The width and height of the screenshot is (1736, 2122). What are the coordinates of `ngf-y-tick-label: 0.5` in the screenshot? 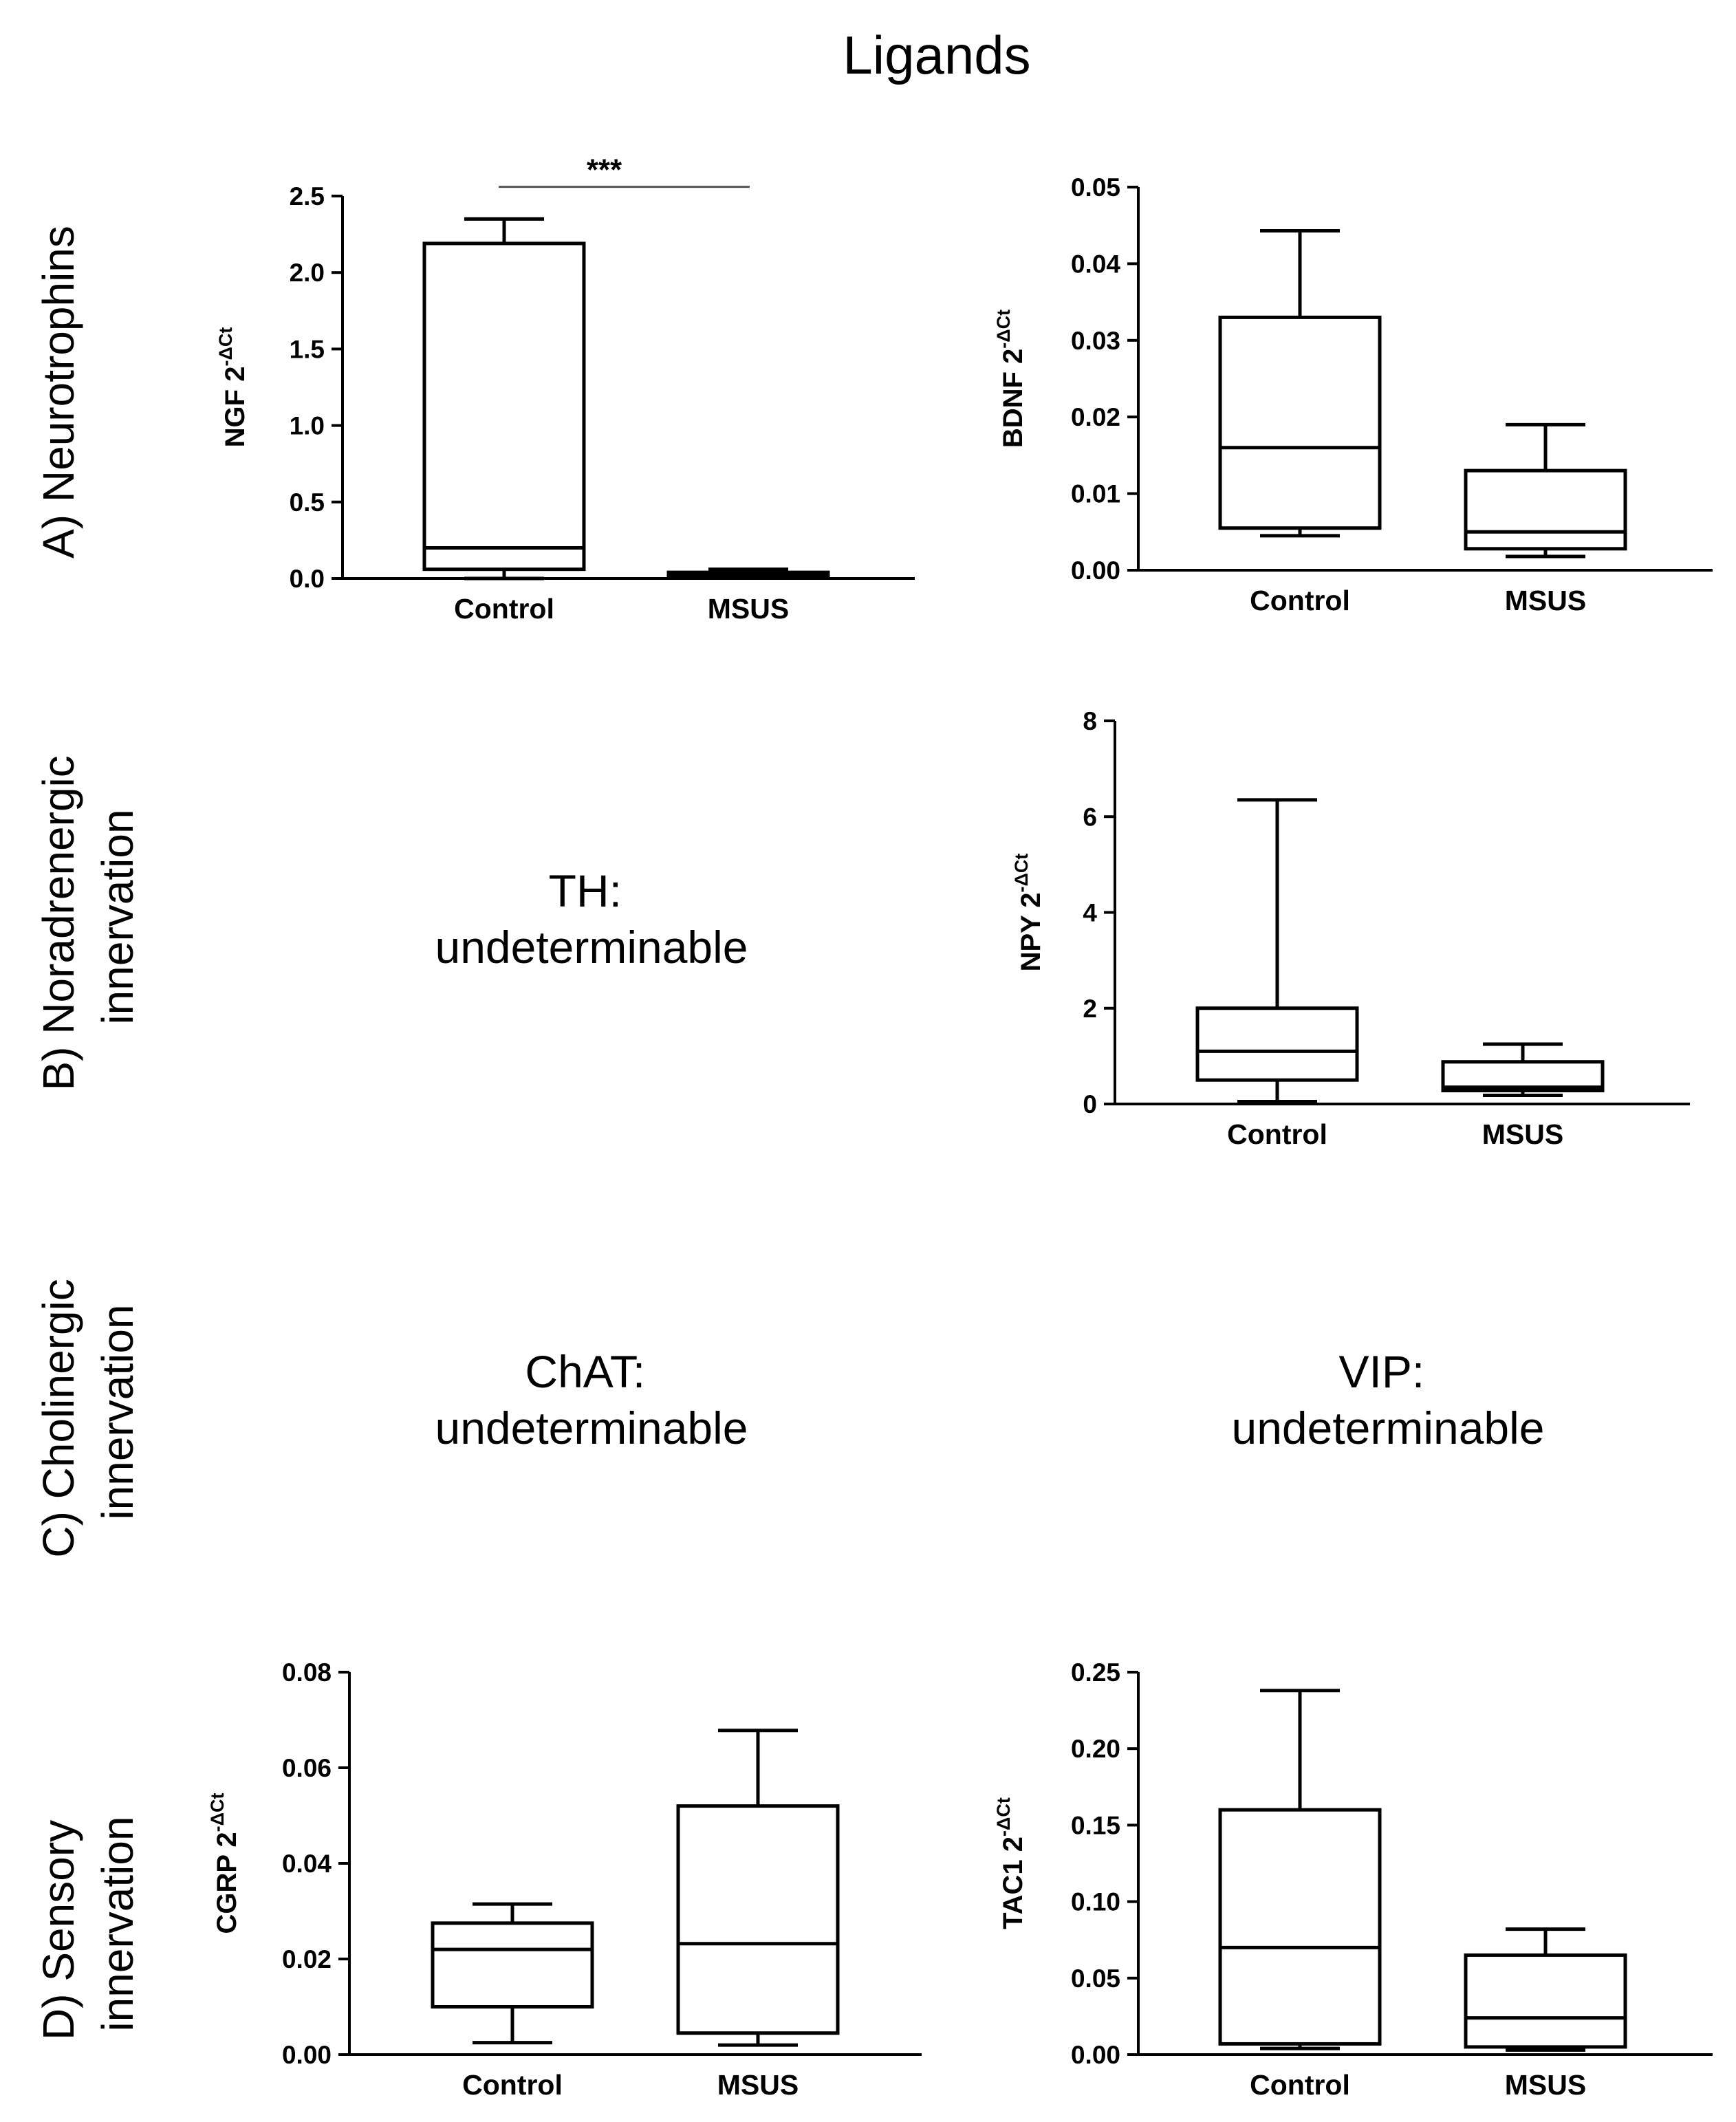 It's located at (307, 502).